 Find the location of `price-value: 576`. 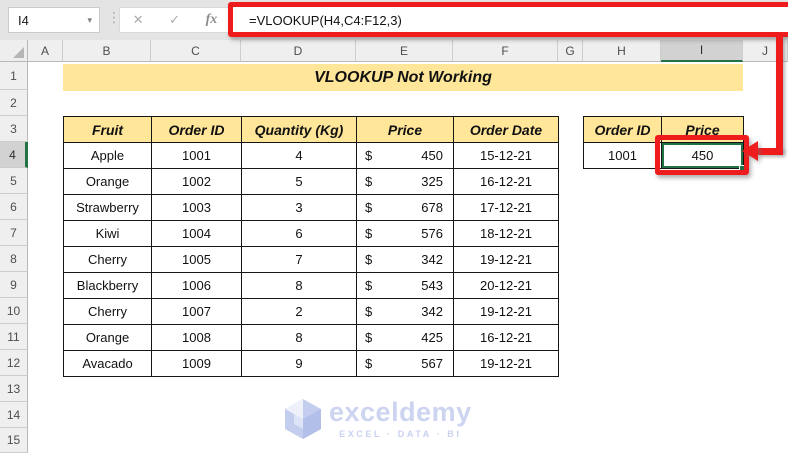

price-value: 576 is located at coordinates (432, 233).